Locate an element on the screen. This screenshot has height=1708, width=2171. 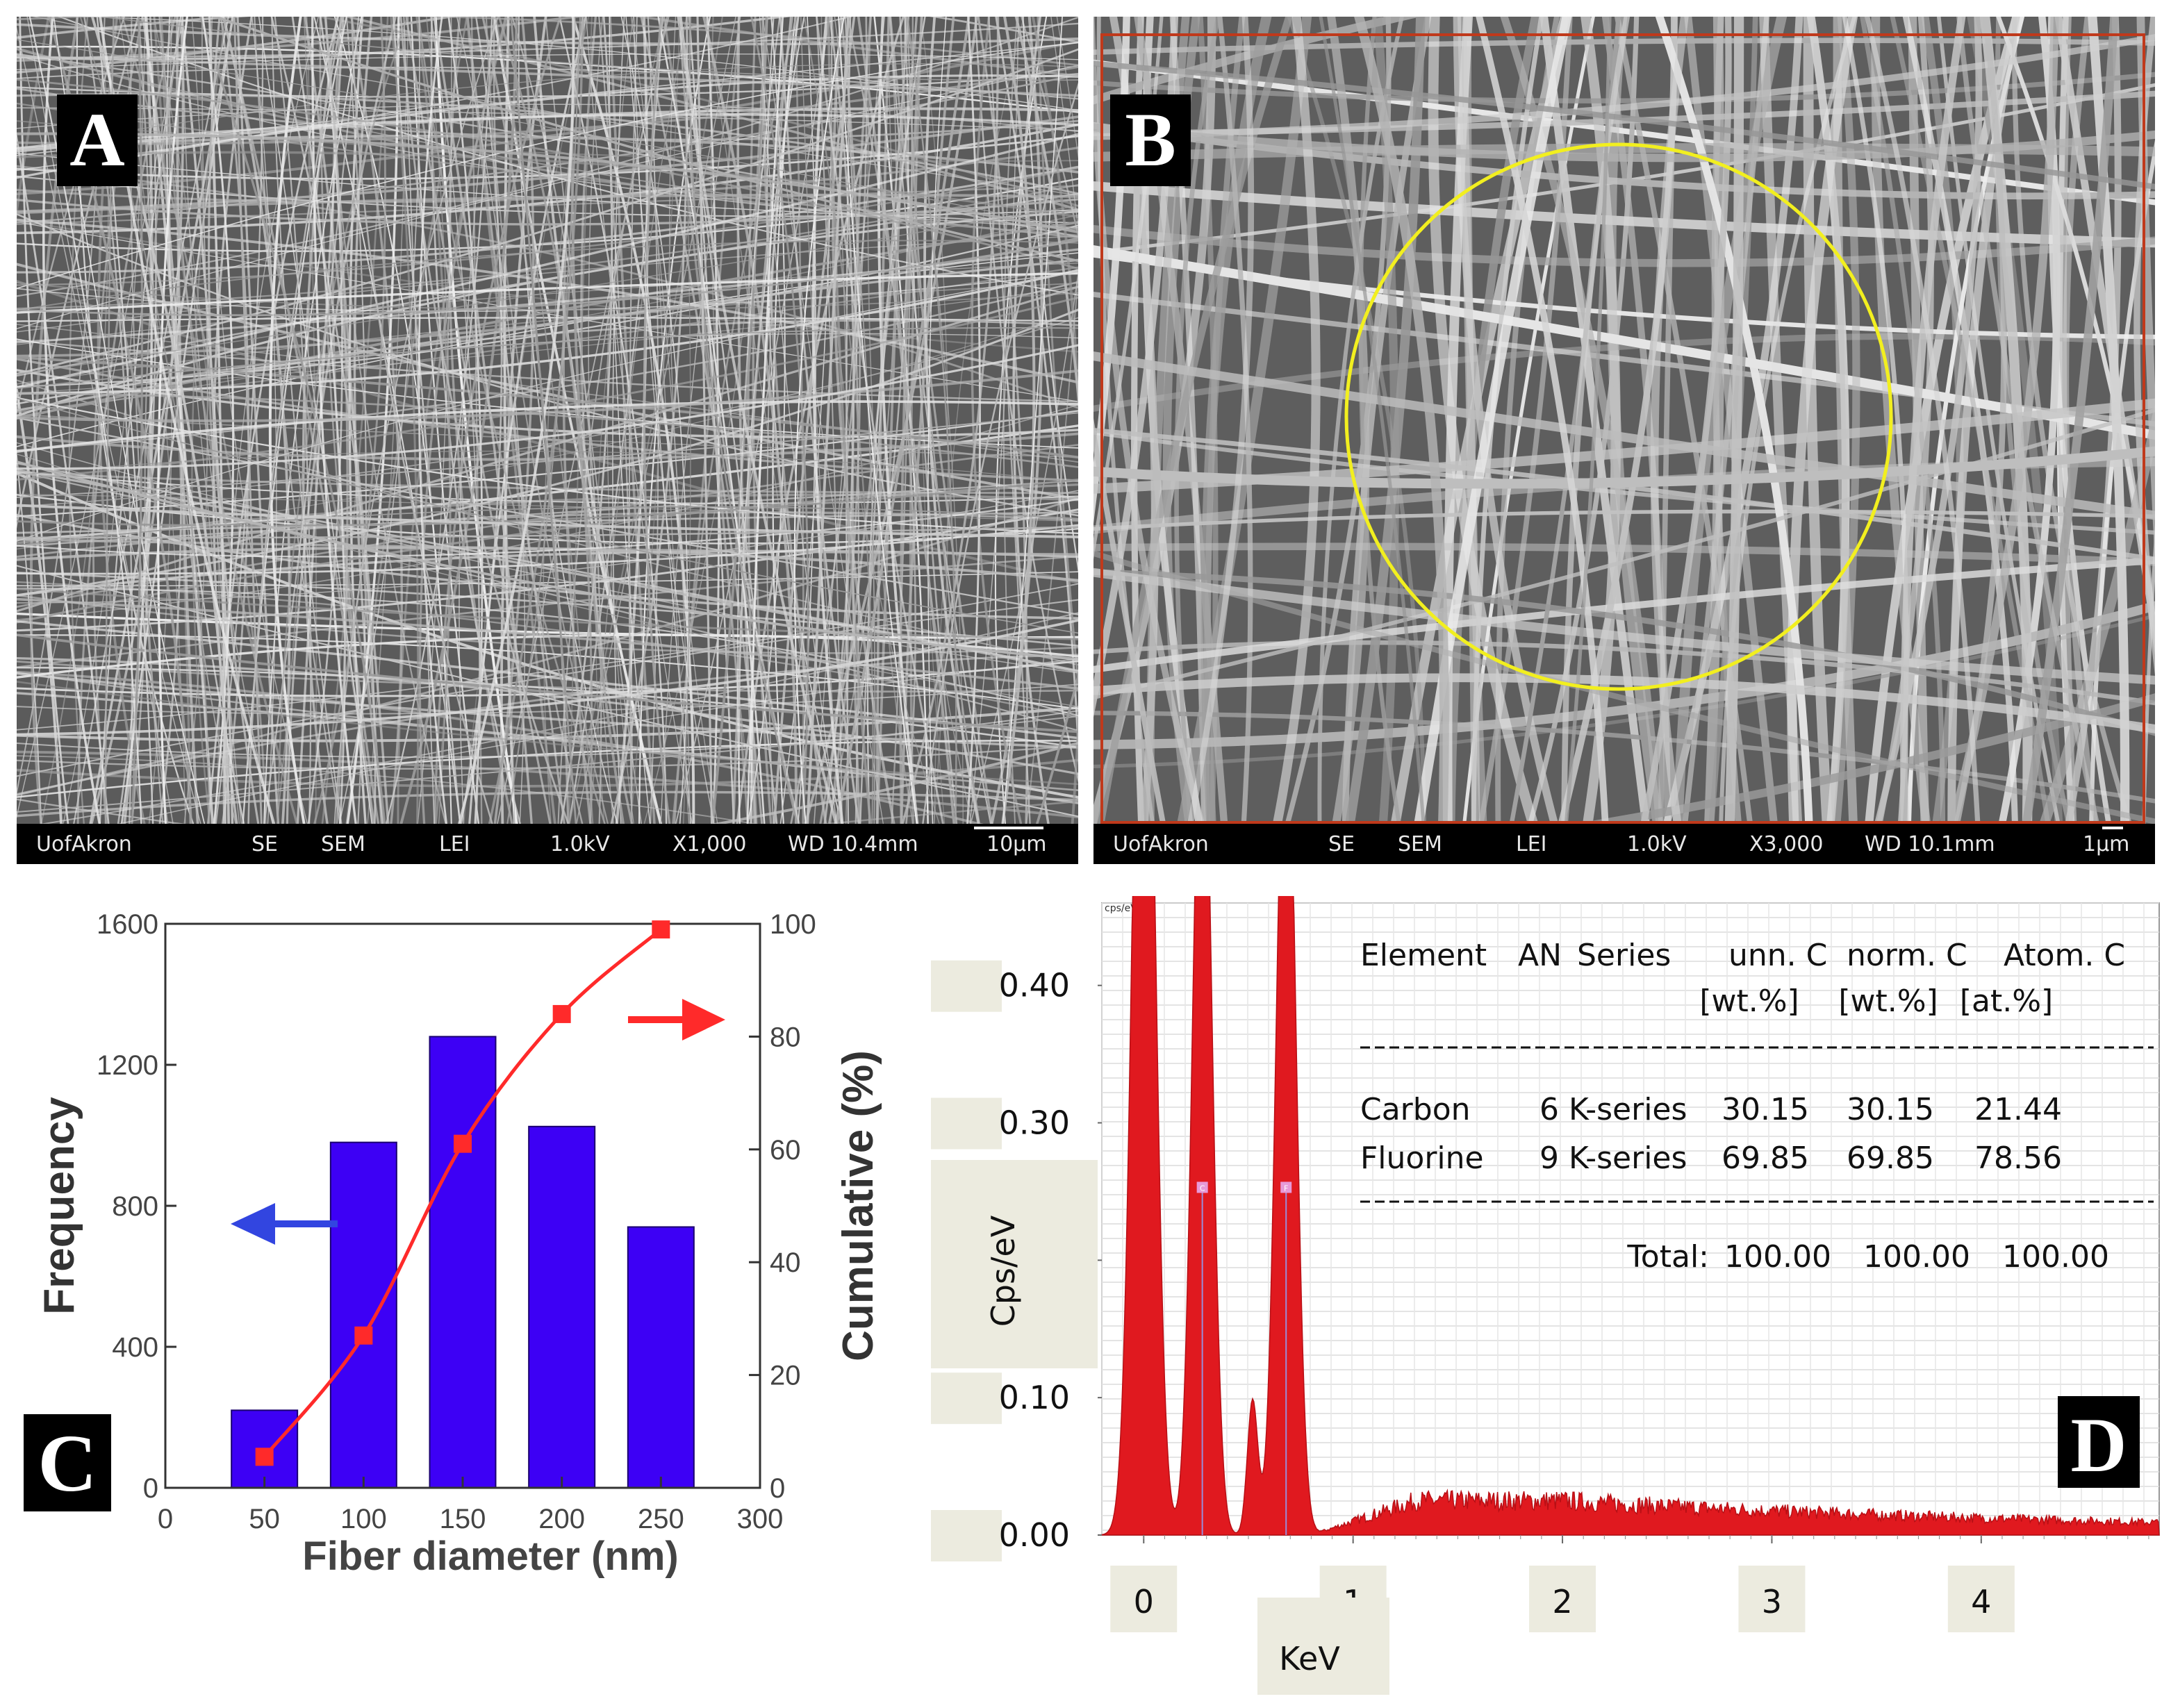
table-cell: Carbon is located at coordinates (1415, 1109).